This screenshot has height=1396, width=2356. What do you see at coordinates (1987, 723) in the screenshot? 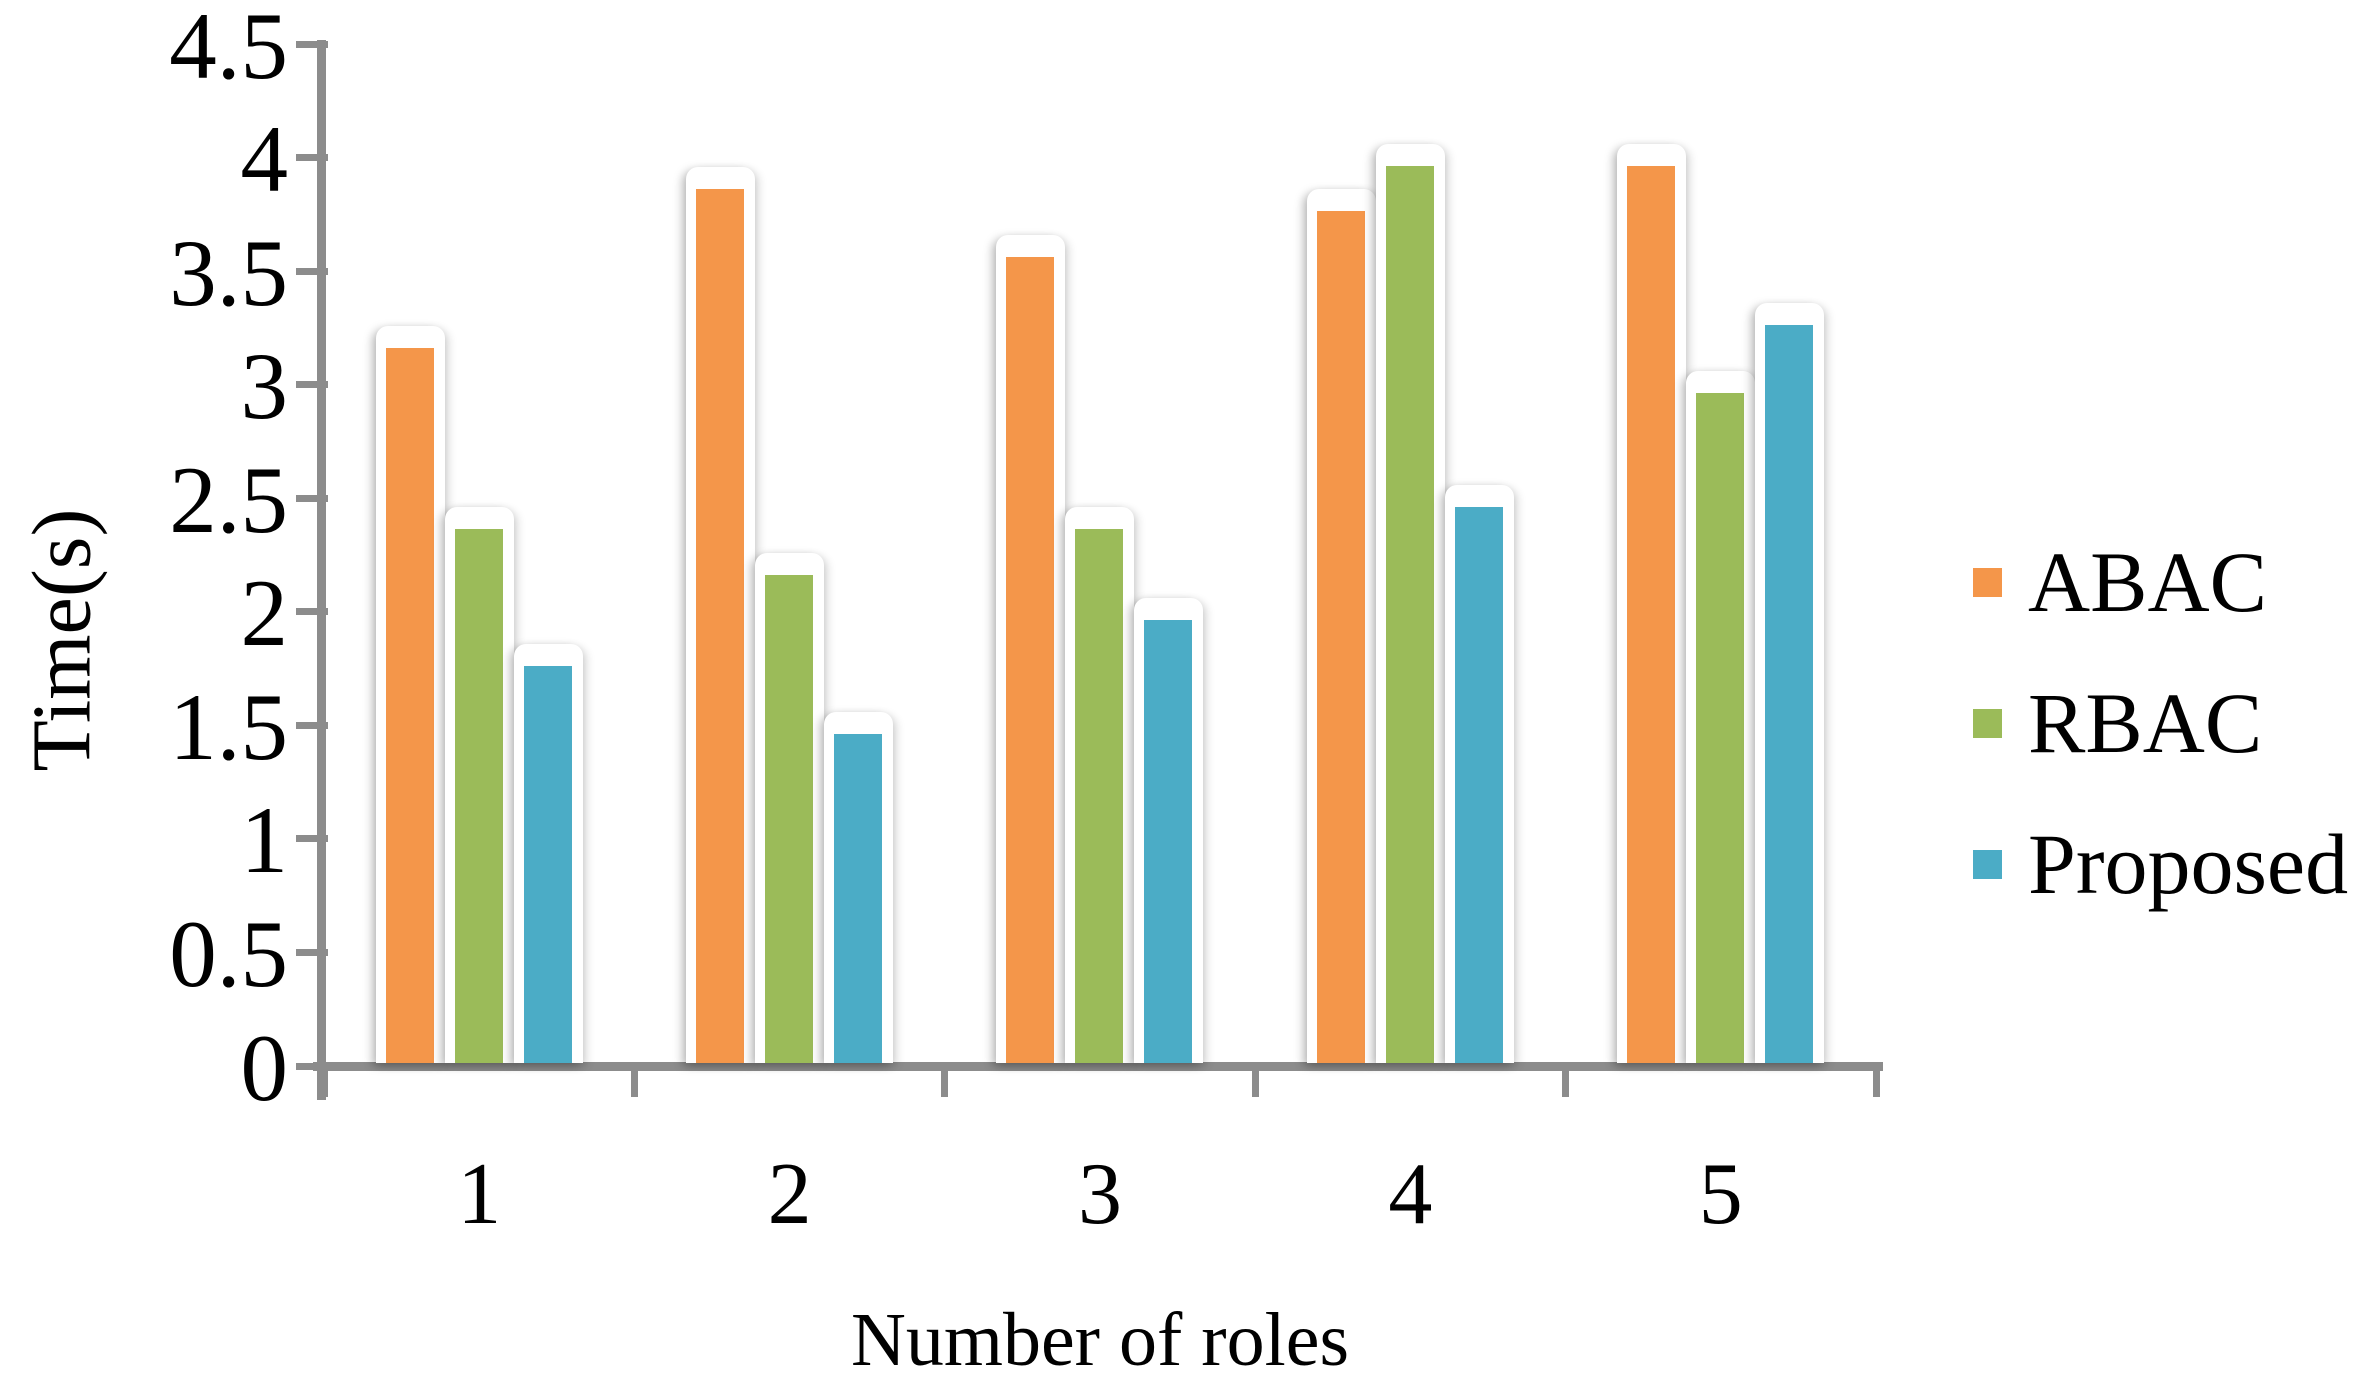
I see `legend-swatch-rbac` at bounding box center [1987, 723].